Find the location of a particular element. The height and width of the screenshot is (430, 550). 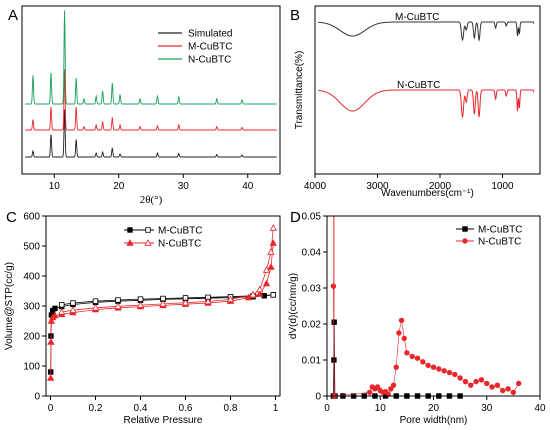

y-tick-label: 600 is located at coordinates (31, 217).